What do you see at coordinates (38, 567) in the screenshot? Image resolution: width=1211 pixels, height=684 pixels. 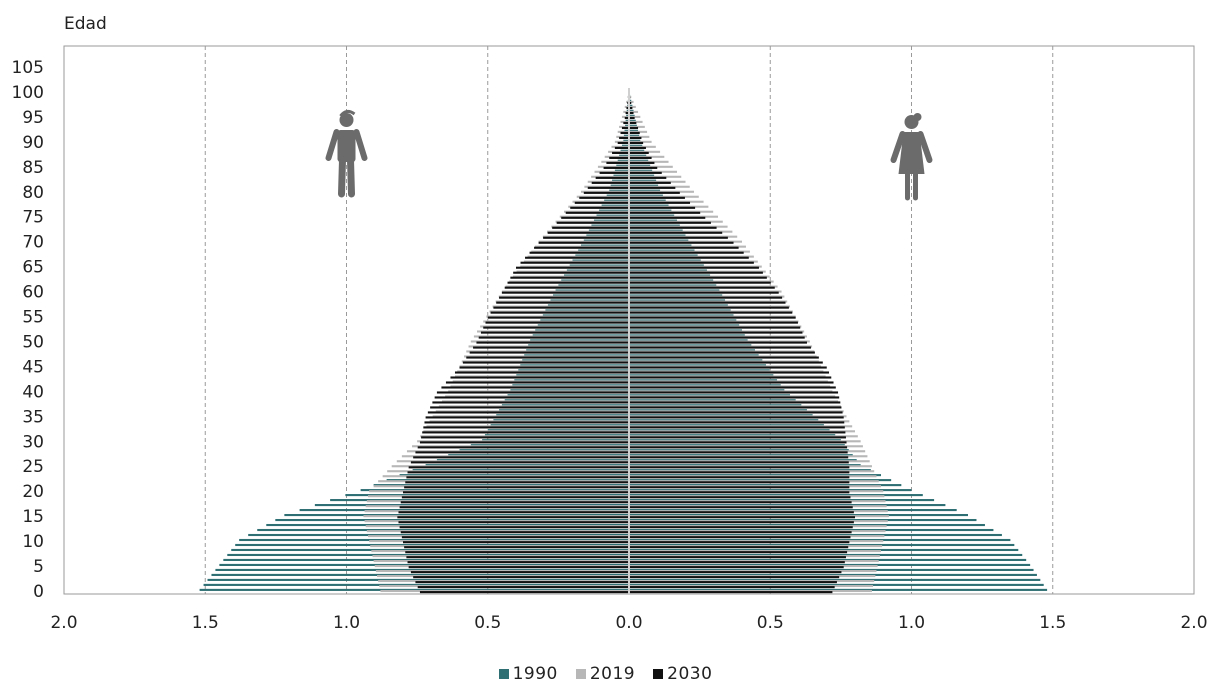 I see `y-tick-label: 5` at bounding box center [38, 567].